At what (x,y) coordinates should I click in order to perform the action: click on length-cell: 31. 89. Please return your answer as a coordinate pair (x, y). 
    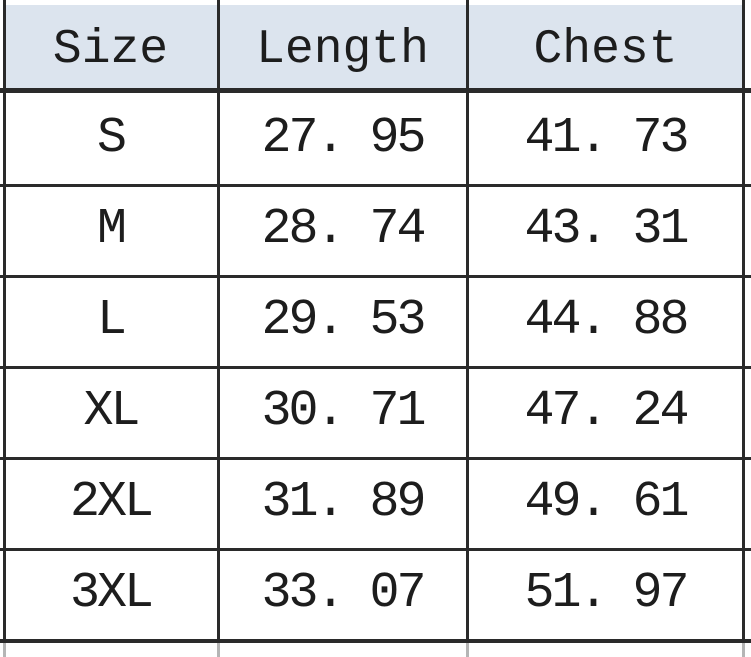
    Looking at the image, I should click on (343, 502).